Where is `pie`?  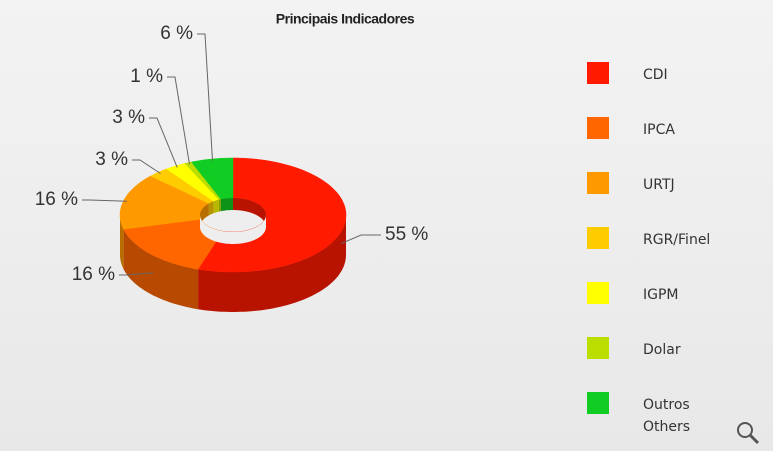 pie is located at coordinates (233, 234).